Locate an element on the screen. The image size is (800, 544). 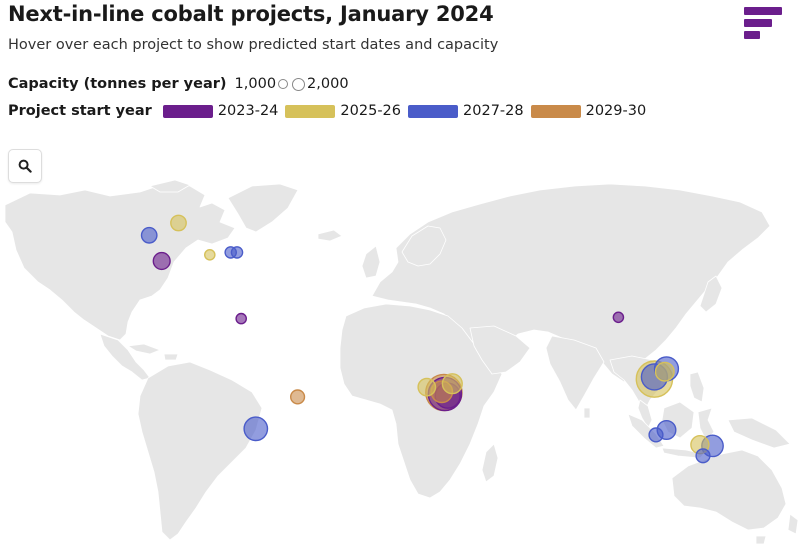
land-japan is located at coordinates (711, 294).